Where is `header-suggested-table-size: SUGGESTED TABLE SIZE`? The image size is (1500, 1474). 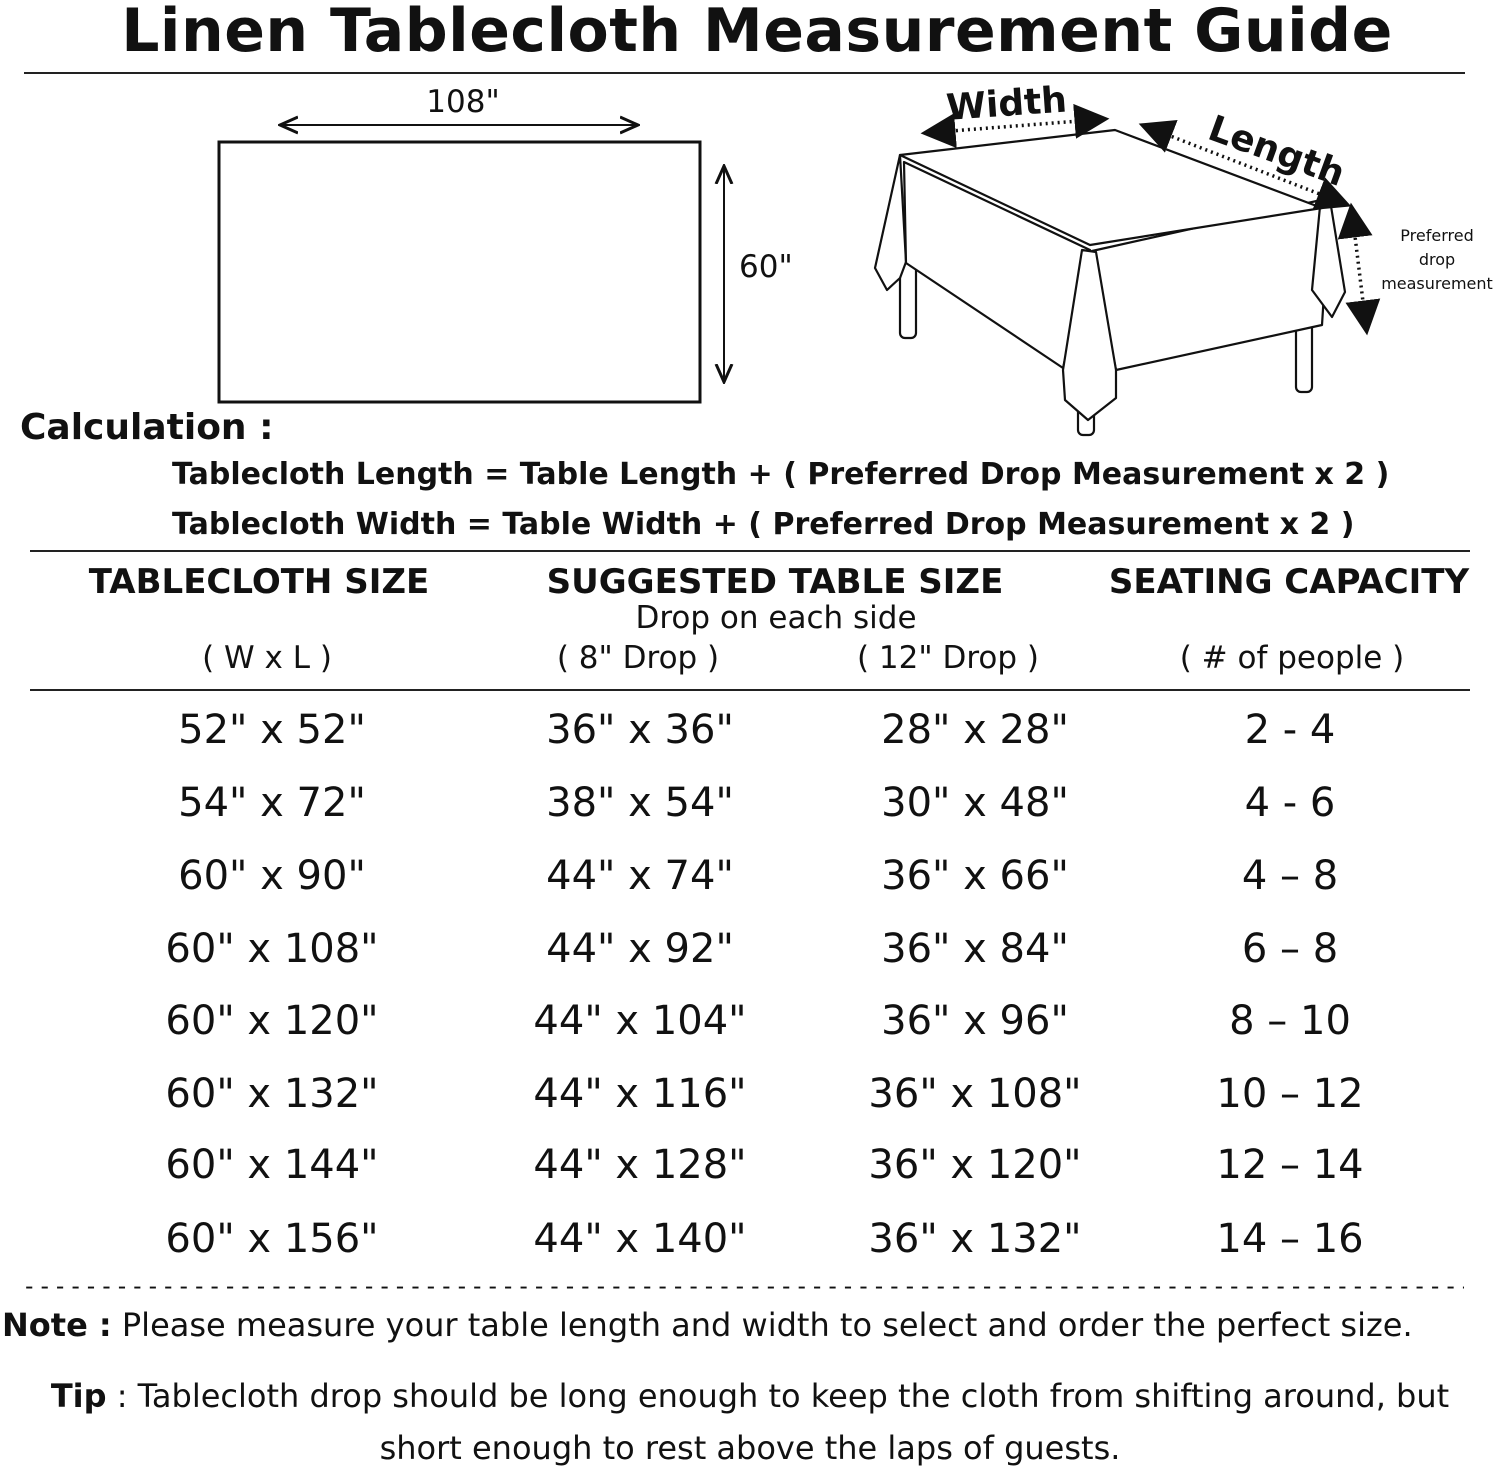
header-suggested-table-size: SUGGESTED TABLE SIZE is located at coordinates (775, 582).